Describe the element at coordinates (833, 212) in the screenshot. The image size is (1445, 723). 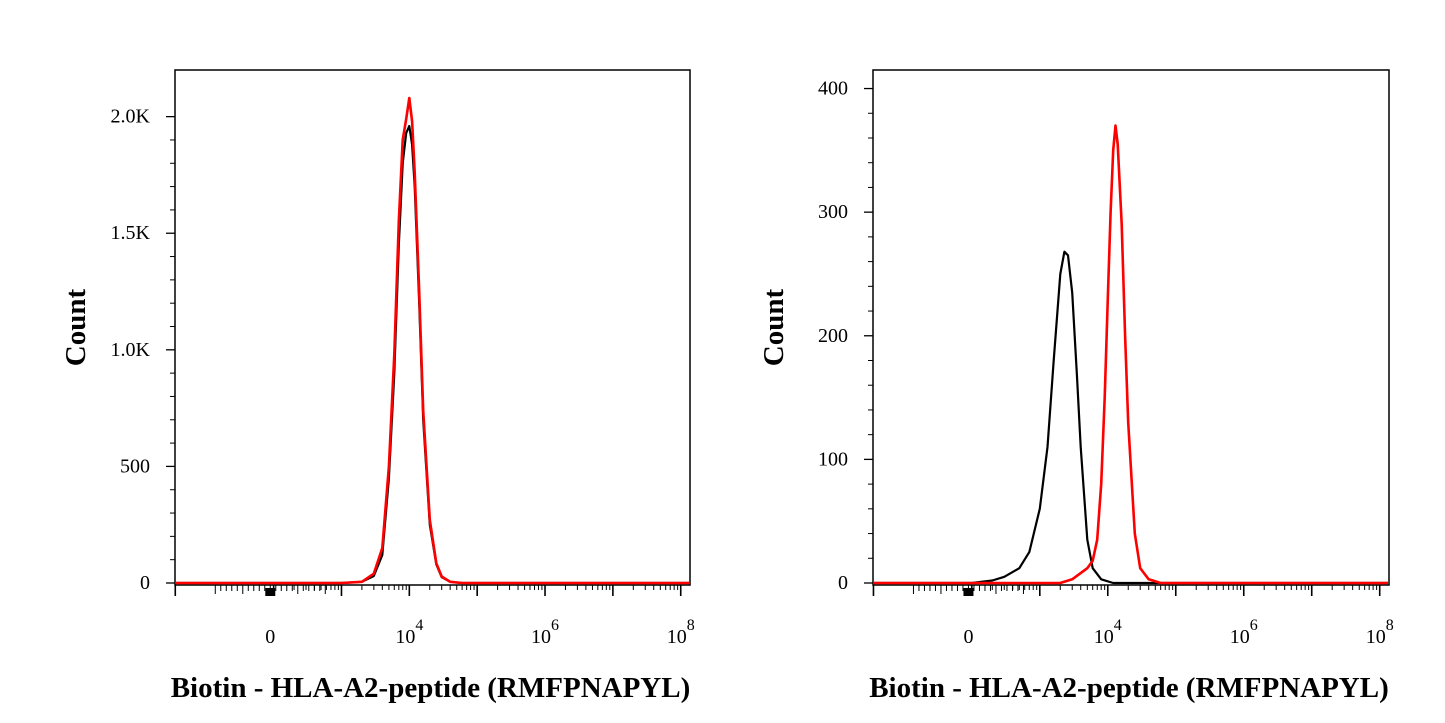
I see `y-tick-label: 300` at that location.